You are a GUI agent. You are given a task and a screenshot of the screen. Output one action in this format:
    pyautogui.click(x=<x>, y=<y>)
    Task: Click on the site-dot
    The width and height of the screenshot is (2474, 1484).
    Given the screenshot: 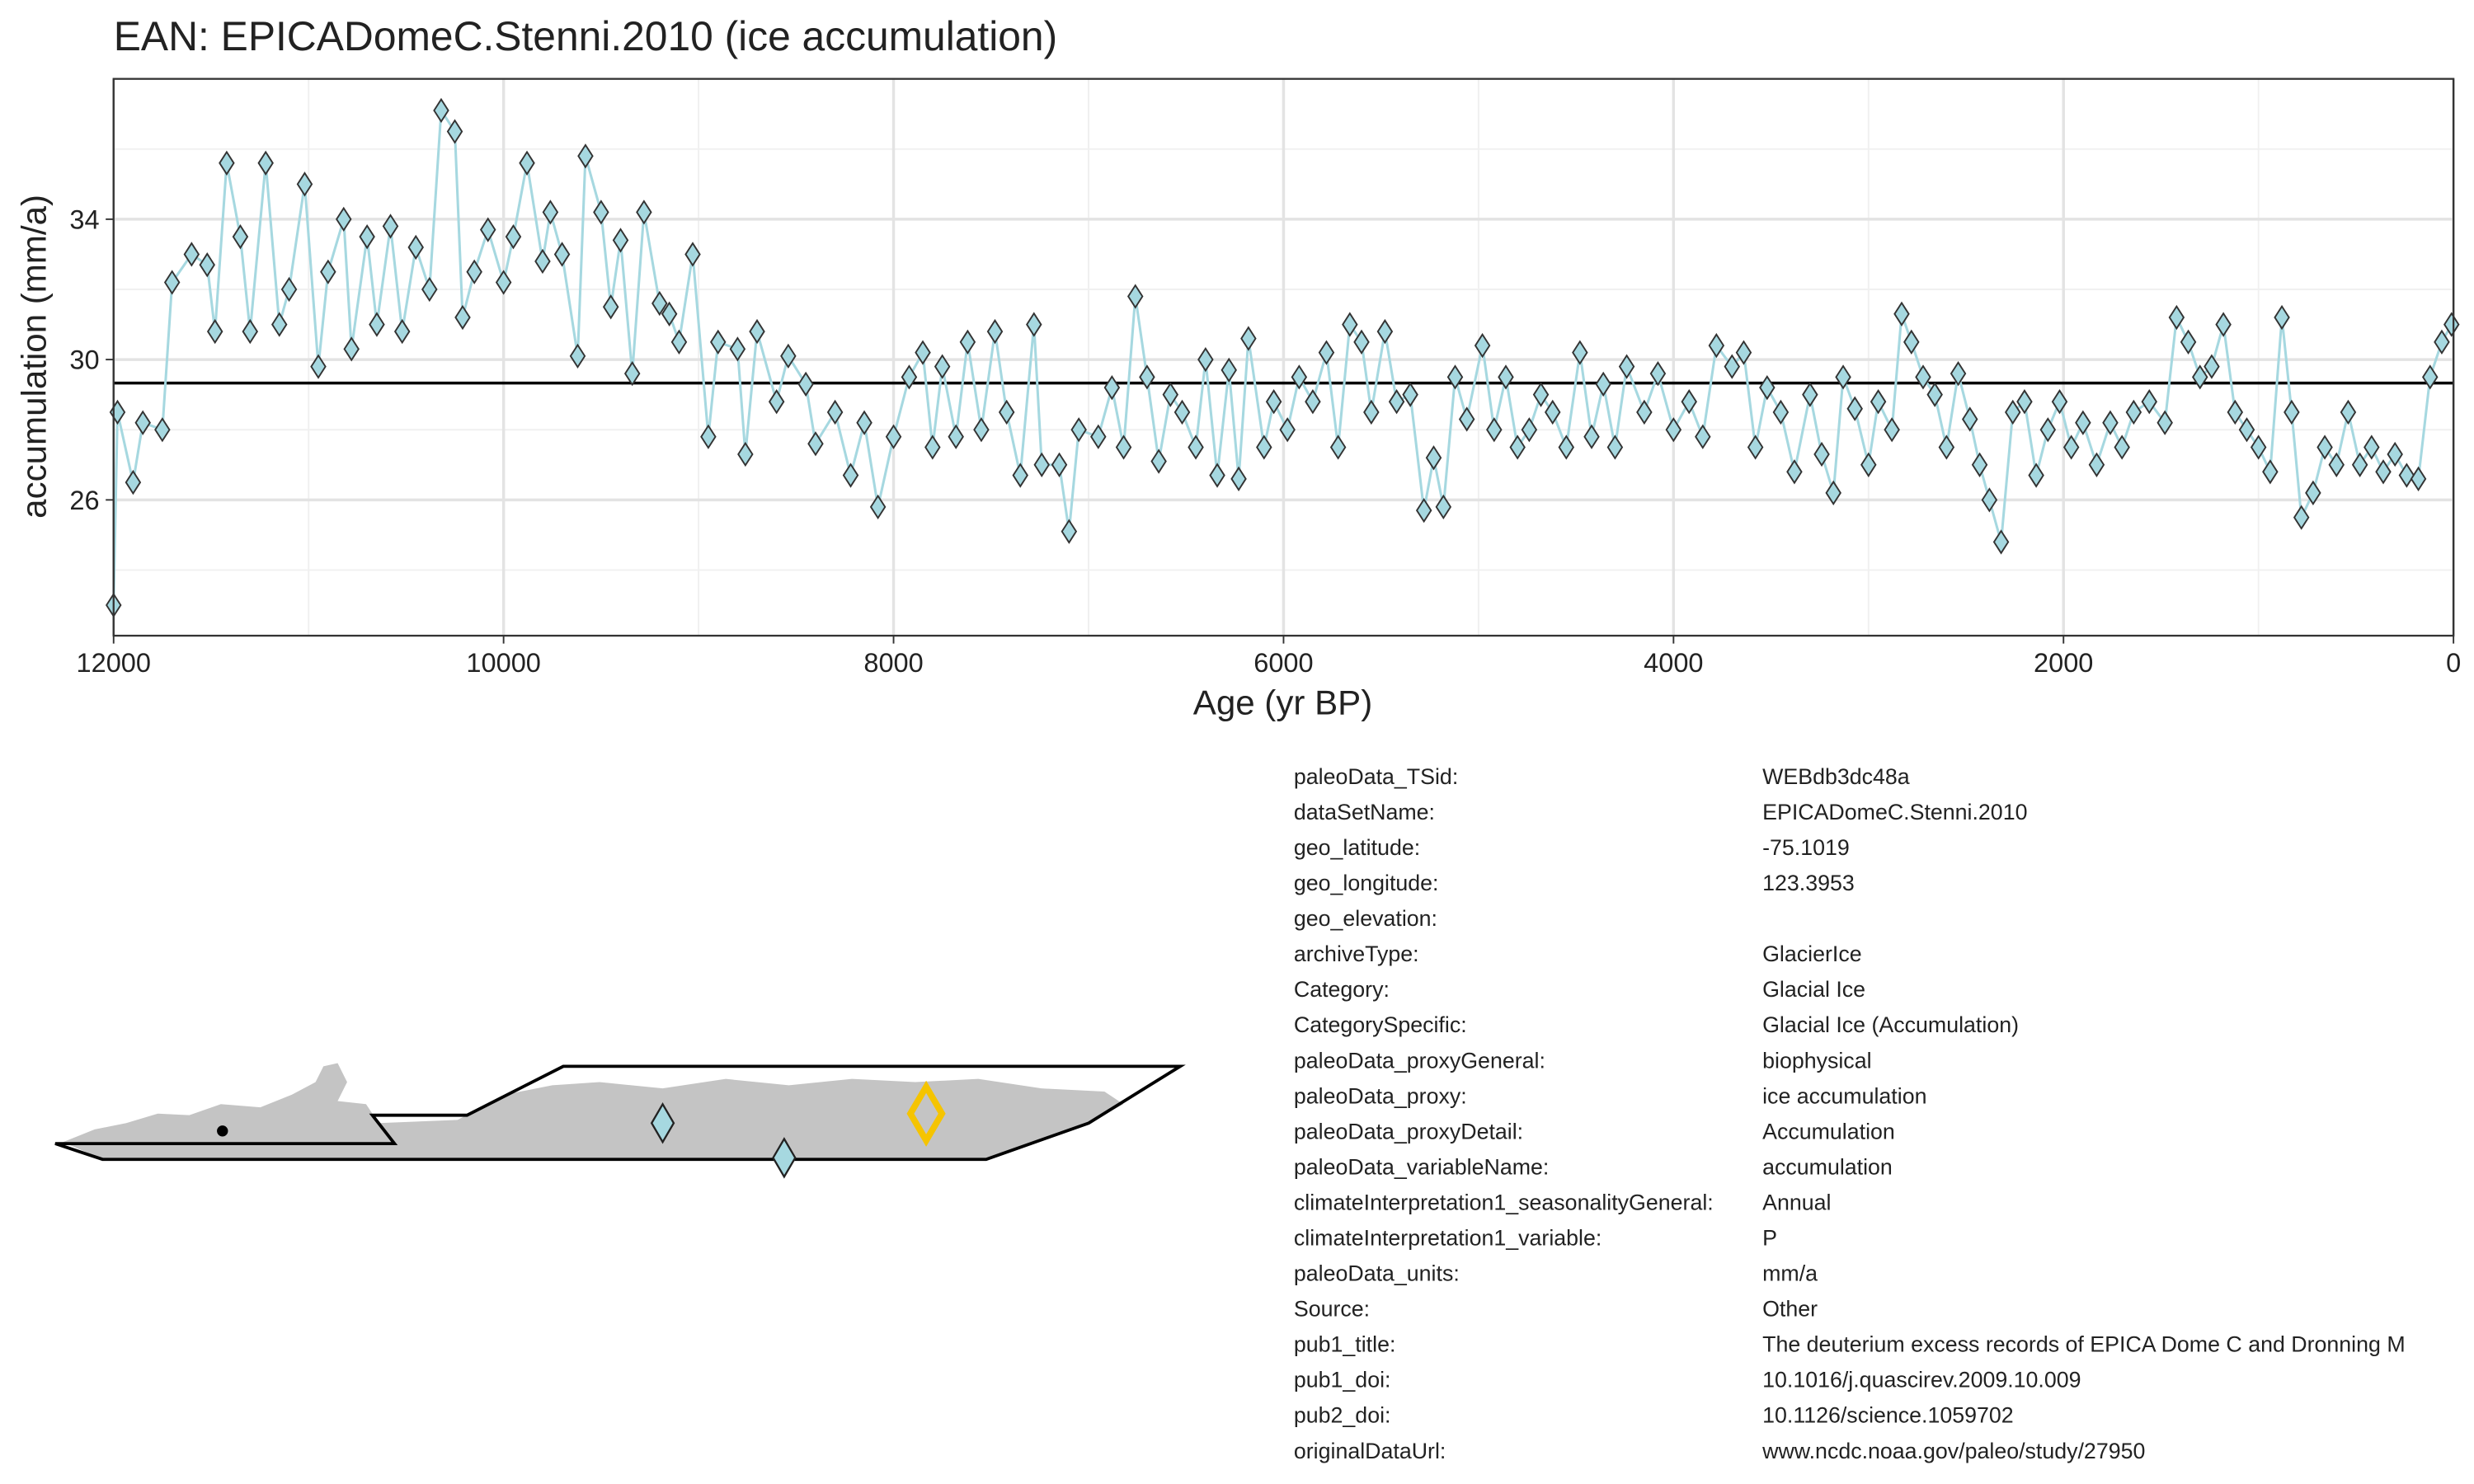 What is the action you would take?
    pyautogui.click(x=222, y=1131)
    